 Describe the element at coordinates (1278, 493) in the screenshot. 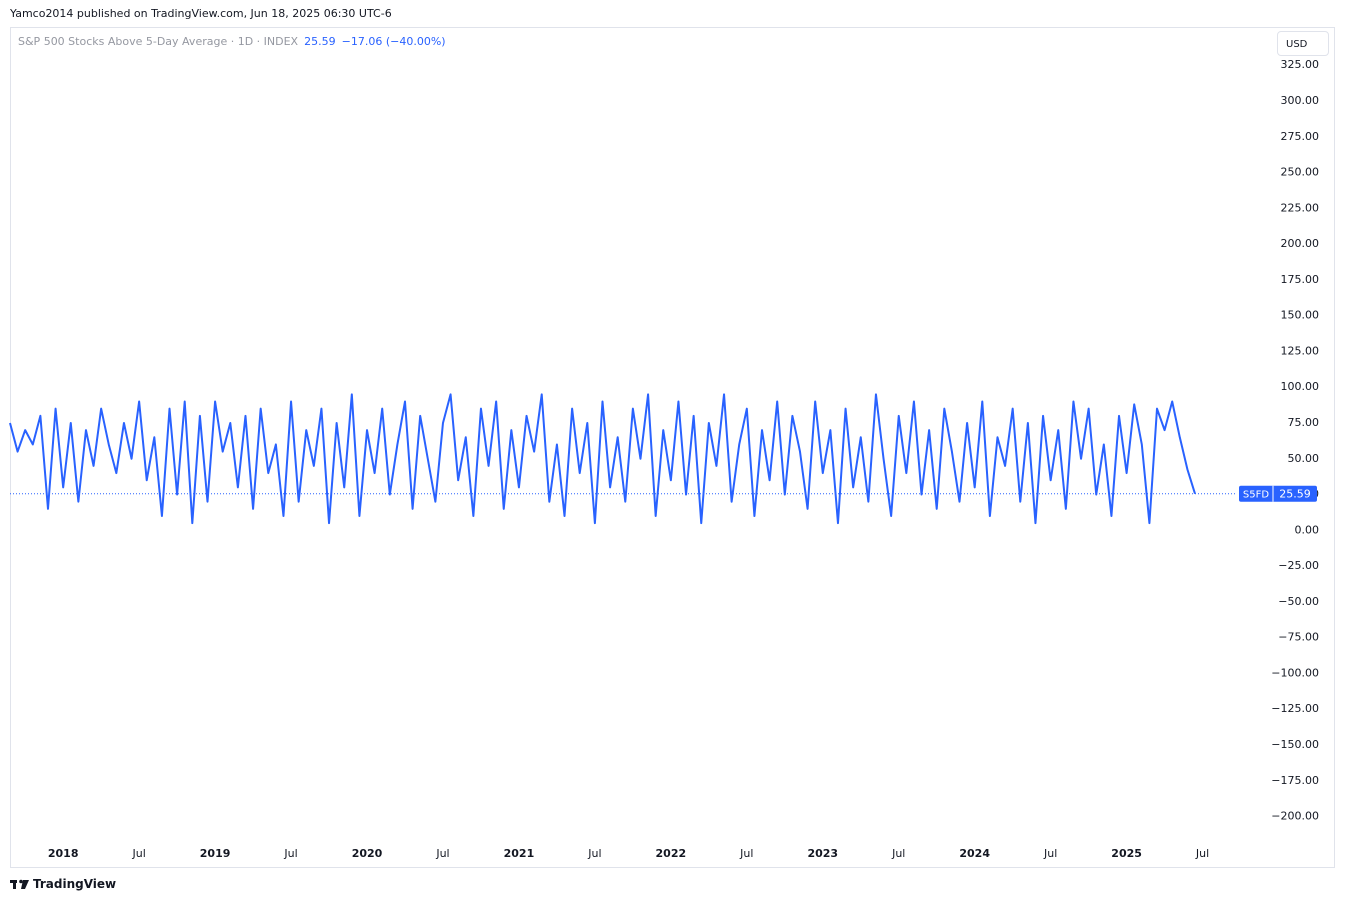

I see `price-tag` at that location.